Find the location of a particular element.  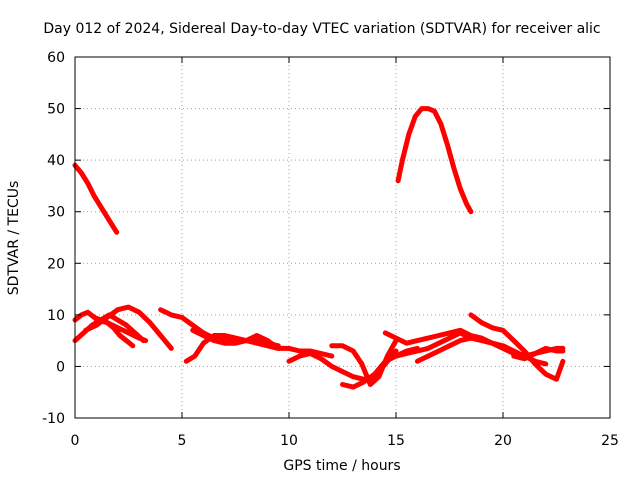

series-sat-a is located at coordinates (96, 198).